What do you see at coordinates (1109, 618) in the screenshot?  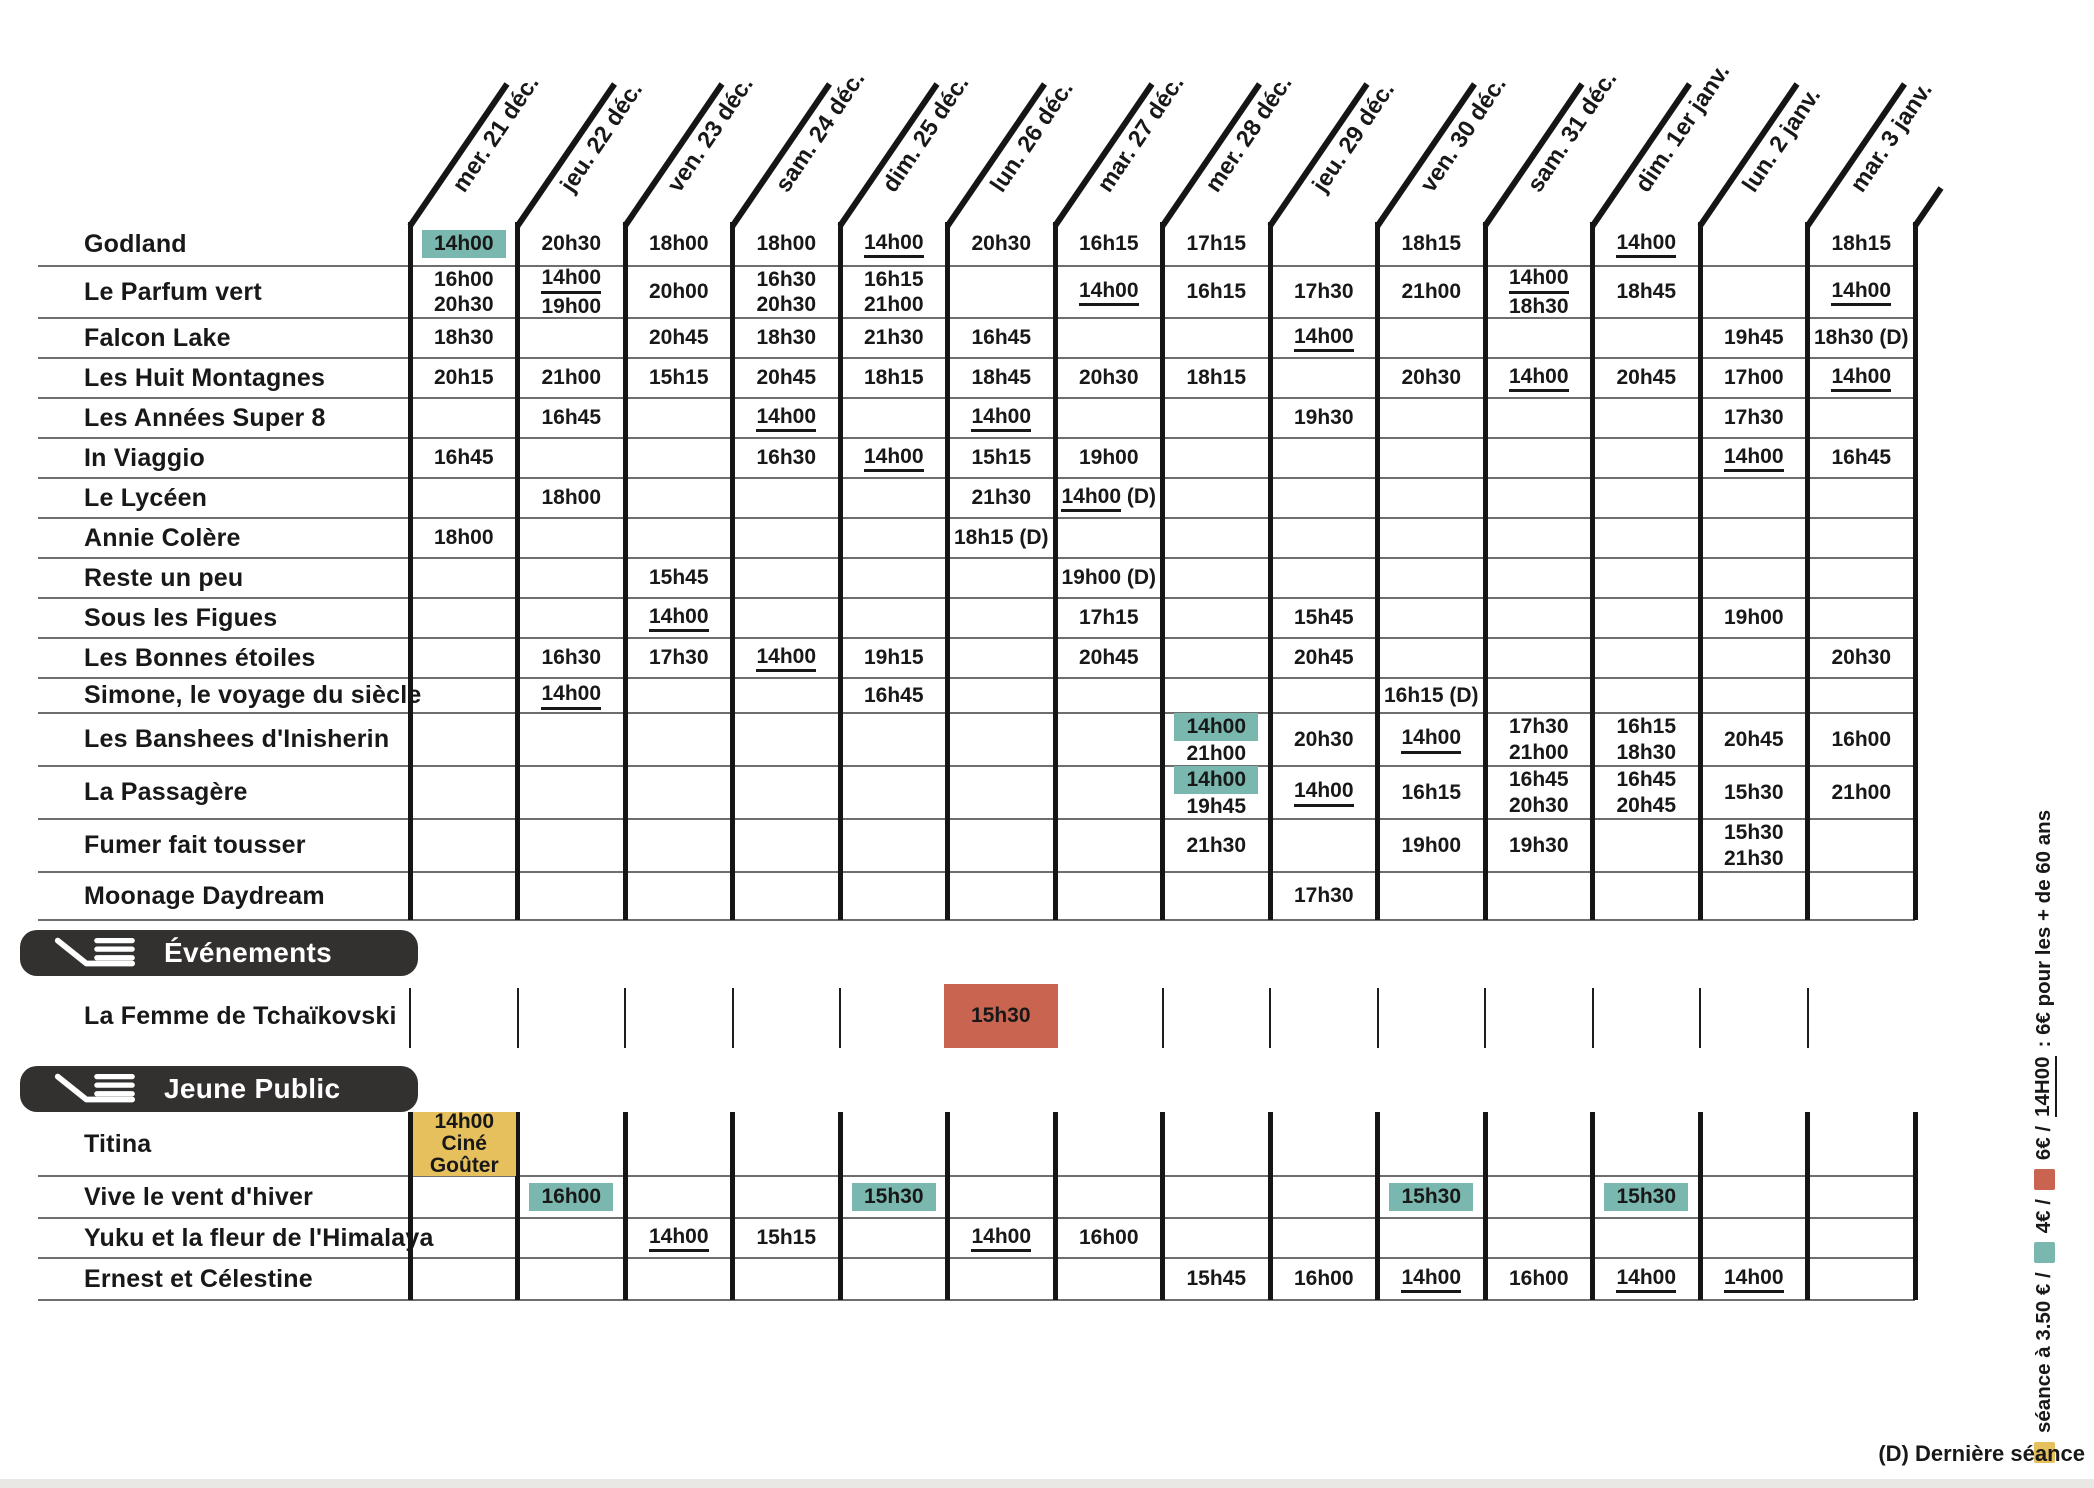 I see `showtime-cell: 17h15` at bounding box center [1109, 618].